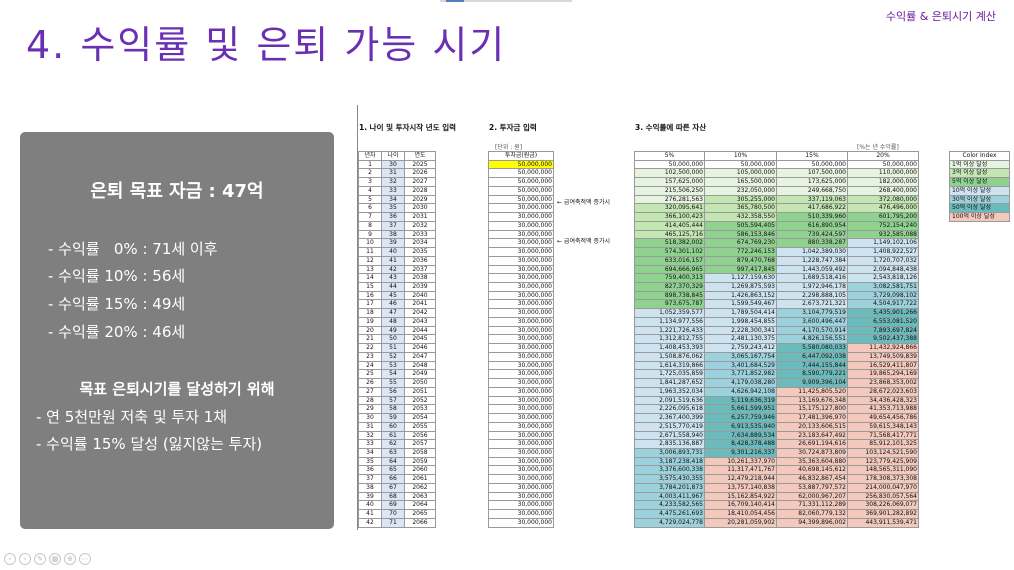 The image size is (1014, 570). I want to click on asset-cell: 3,082,581,751, so click(883, 287).